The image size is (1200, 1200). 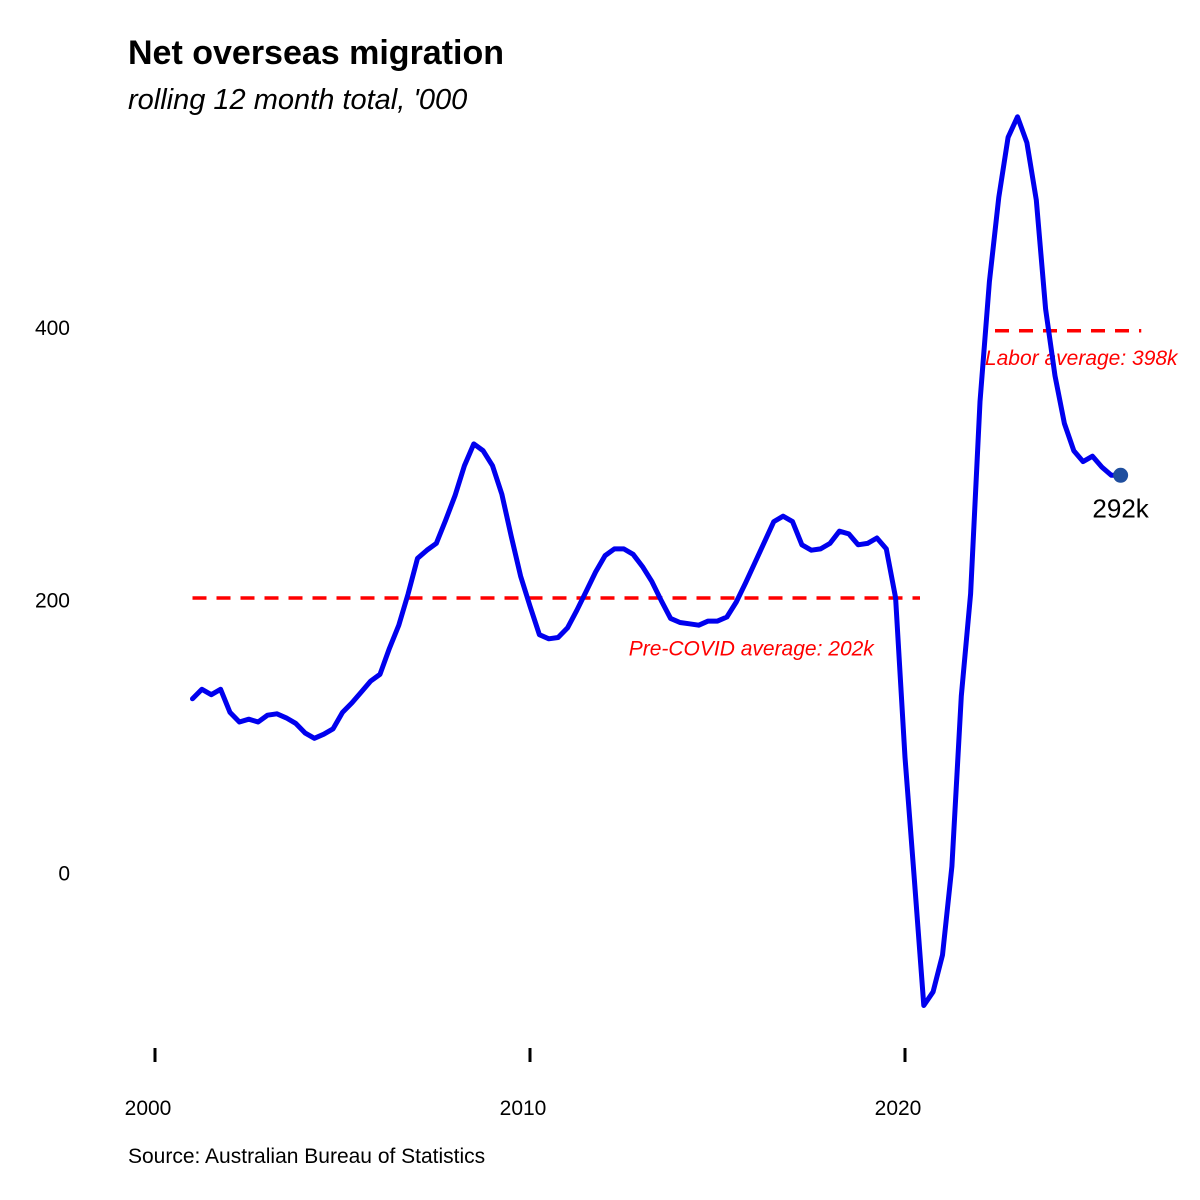 What do you see at coordinates (752, 648) in the screenshot?
I see `reference-line-label: Pre-COVID average: 202k` at bounding box center [752, 648].